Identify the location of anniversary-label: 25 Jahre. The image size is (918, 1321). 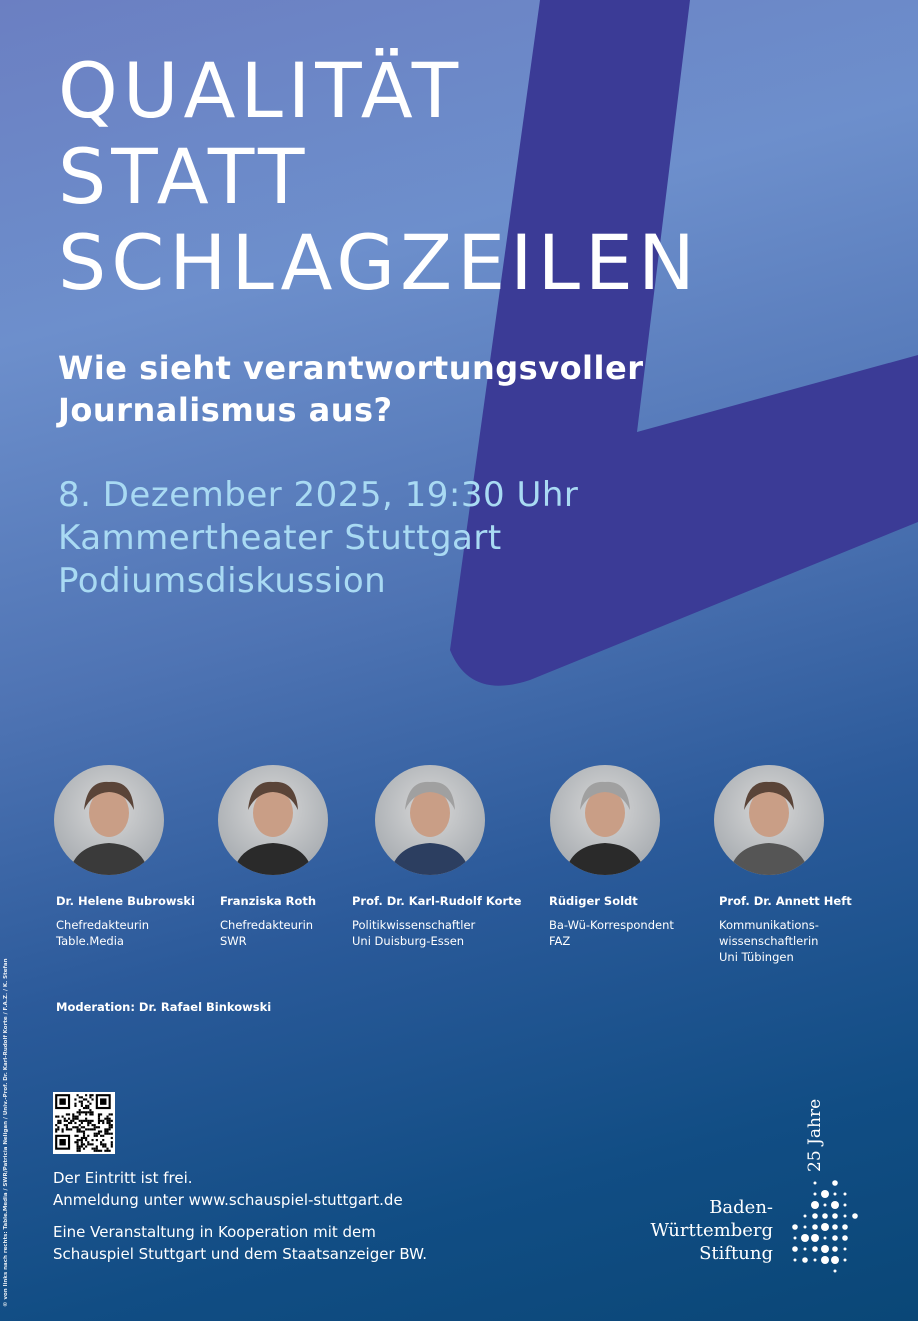
(815, 1135).